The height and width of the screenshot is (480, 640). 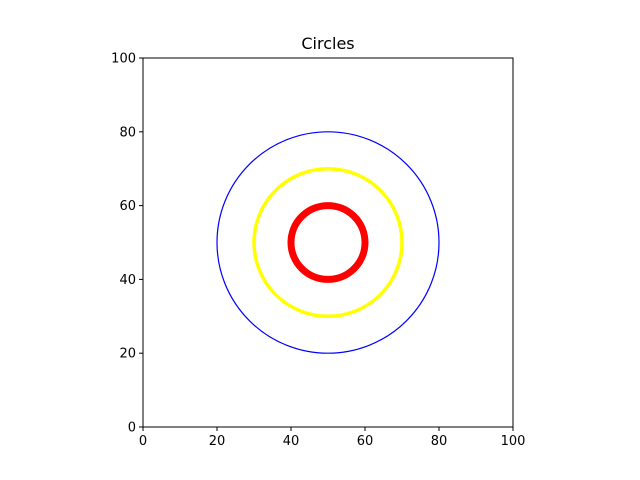 I want to click on y-tick-label: 40, so click(x=127, y=280).